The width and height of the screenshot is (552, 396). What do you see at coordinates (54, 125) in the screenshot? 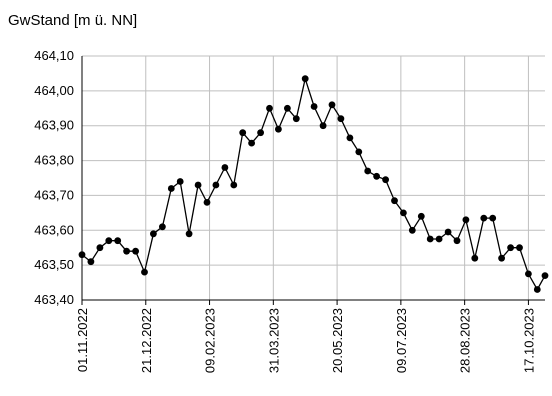
I see `y-tick-label: 463,90` at bounding box center [54, 125].